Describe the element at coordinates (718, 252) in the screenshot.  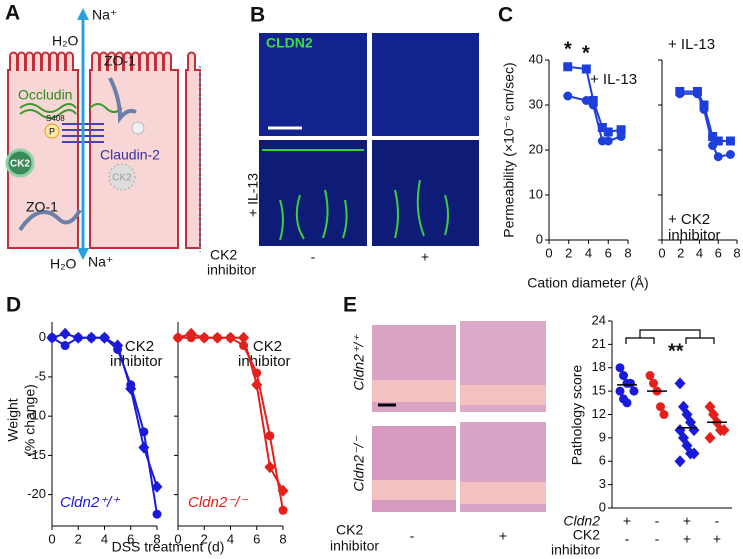
I see `x-tick-label: 6` at that location.